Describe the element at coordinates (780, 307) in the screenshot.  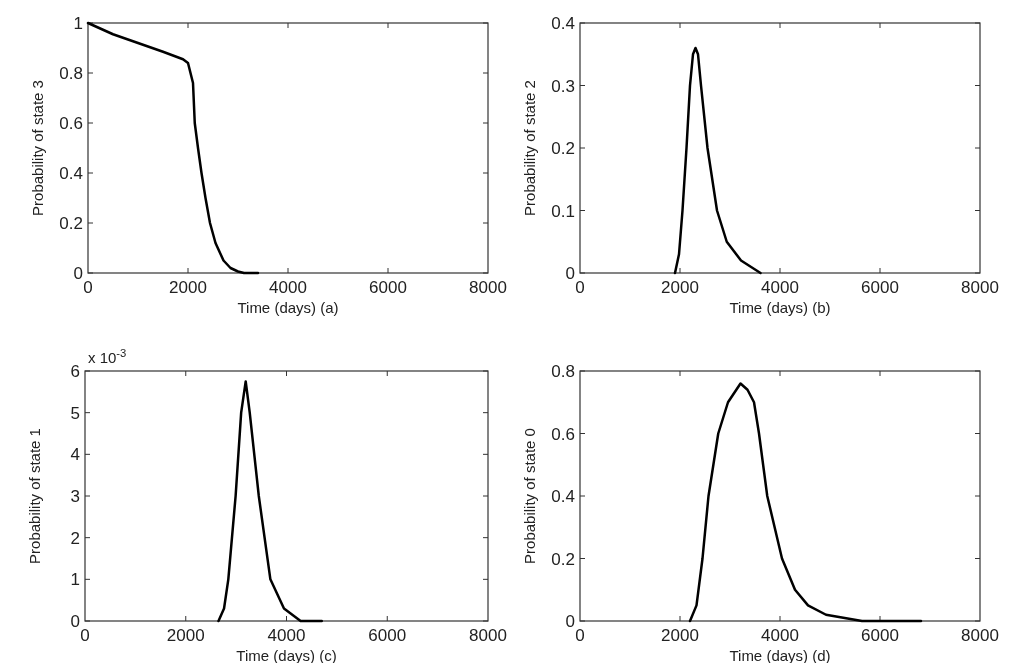
I see `x-axis-title: Time (days) (b)` at that location.